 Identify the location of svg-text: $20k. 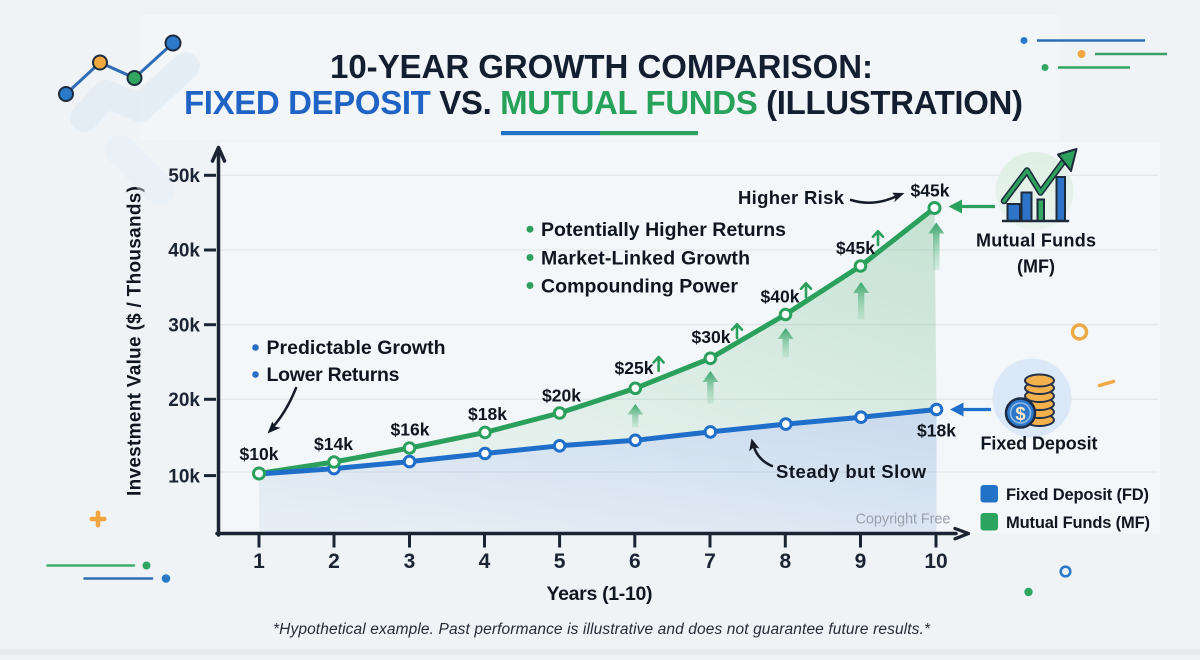
(561, 396).